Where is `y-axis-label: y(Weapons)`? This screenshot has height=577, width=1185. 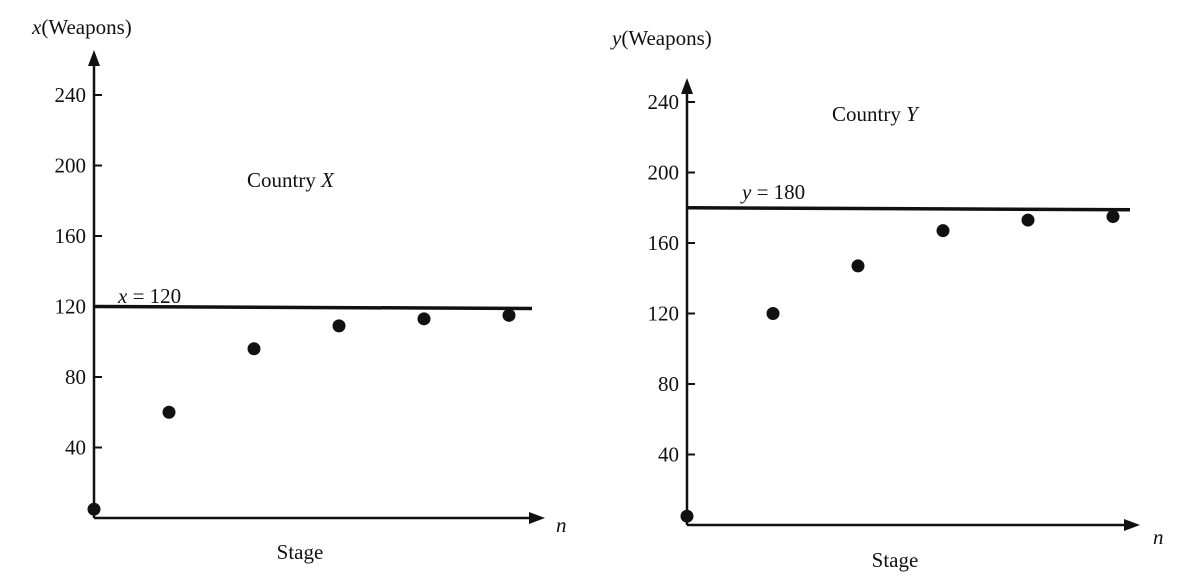
y-axis-label: y(Weapons) is located at coordinates (661, 38).